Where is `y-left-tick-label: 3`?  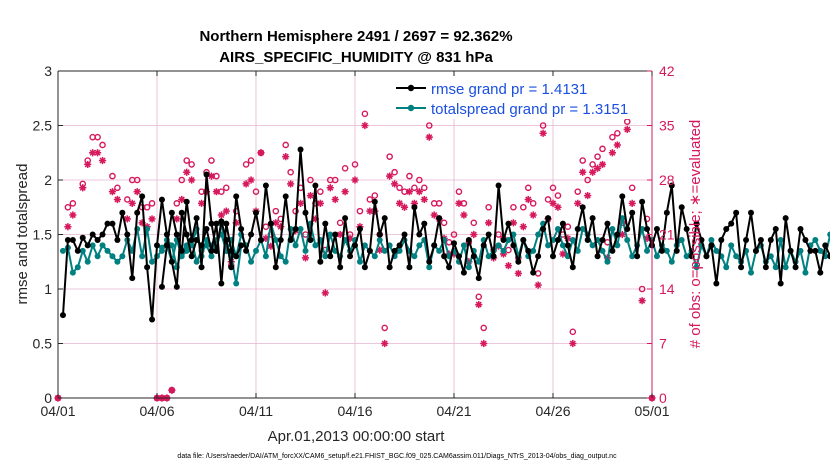
y-left-tick-label: 3 is located at coordinates (48, 71).